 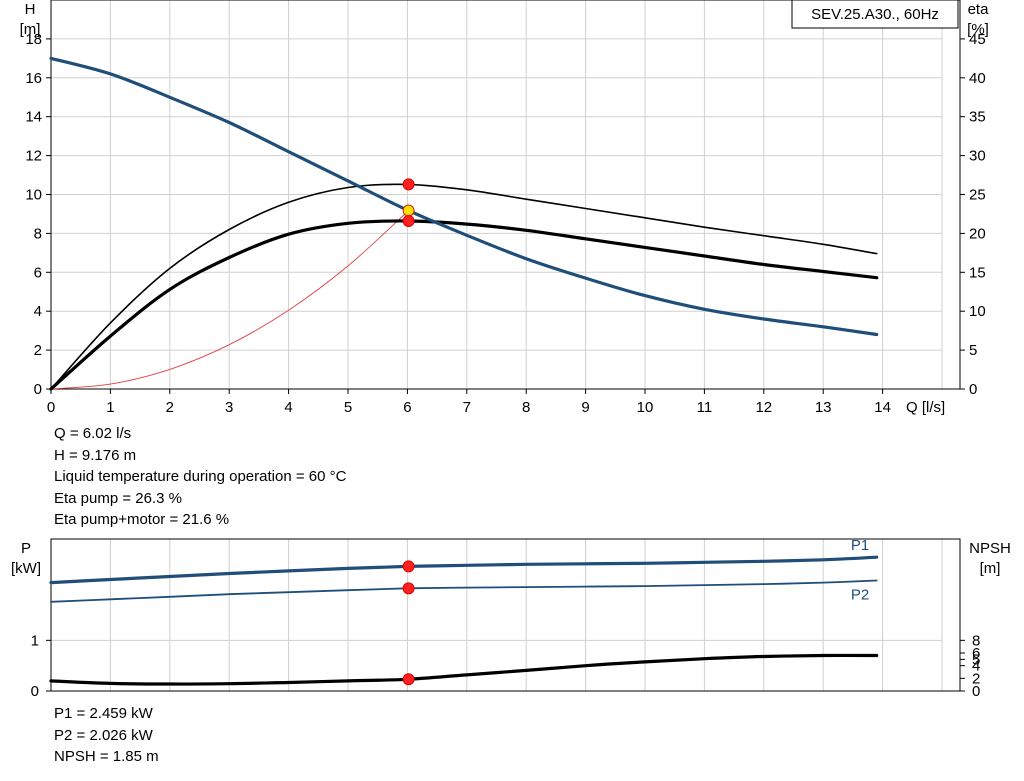 I want to click on eta-pump-motor-marker, so click(x=408, y=220).